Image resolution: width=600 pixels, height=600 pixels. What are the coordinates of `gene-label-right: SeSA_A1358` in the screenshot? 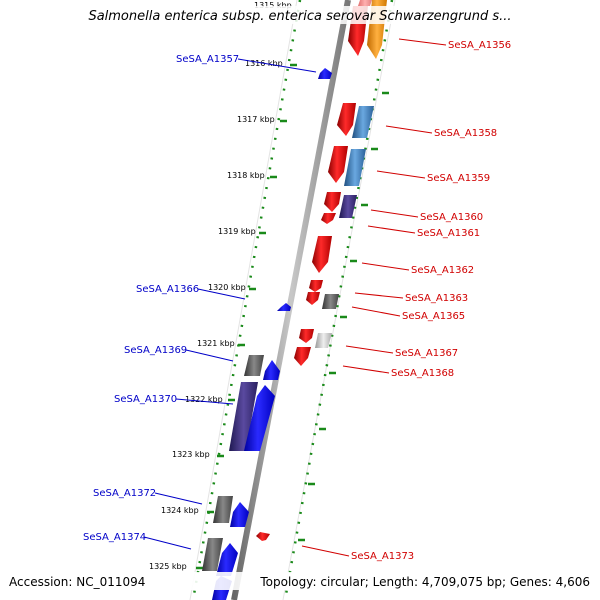 It's located at (465, 133).